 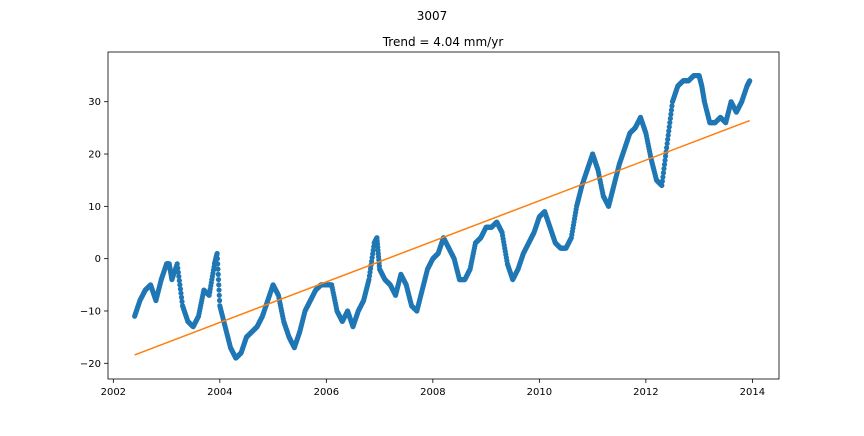 What do you see at coordinates (326, 392) in the screenshot?
I see `x-tick-label: 2006` at bounding box center [326, 392].